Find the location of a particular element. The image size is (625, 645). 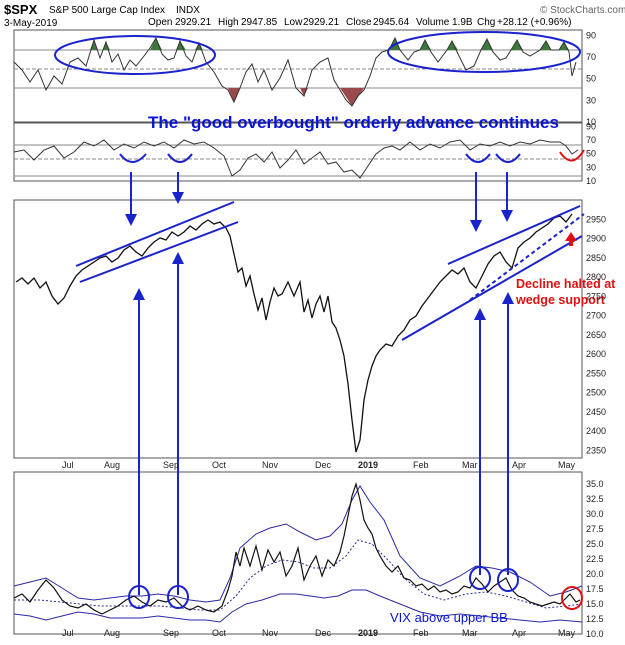

vix-xtick-label: Aug is located at coordinates (112, 633).